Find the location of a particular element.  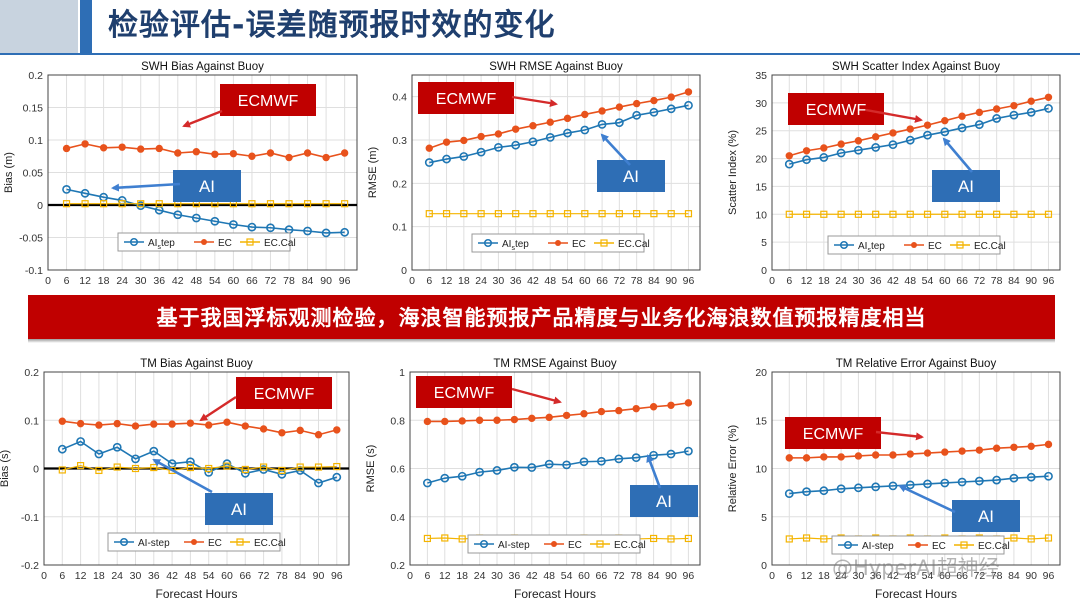

legend-label: EC is located at coordinates (935, 246).